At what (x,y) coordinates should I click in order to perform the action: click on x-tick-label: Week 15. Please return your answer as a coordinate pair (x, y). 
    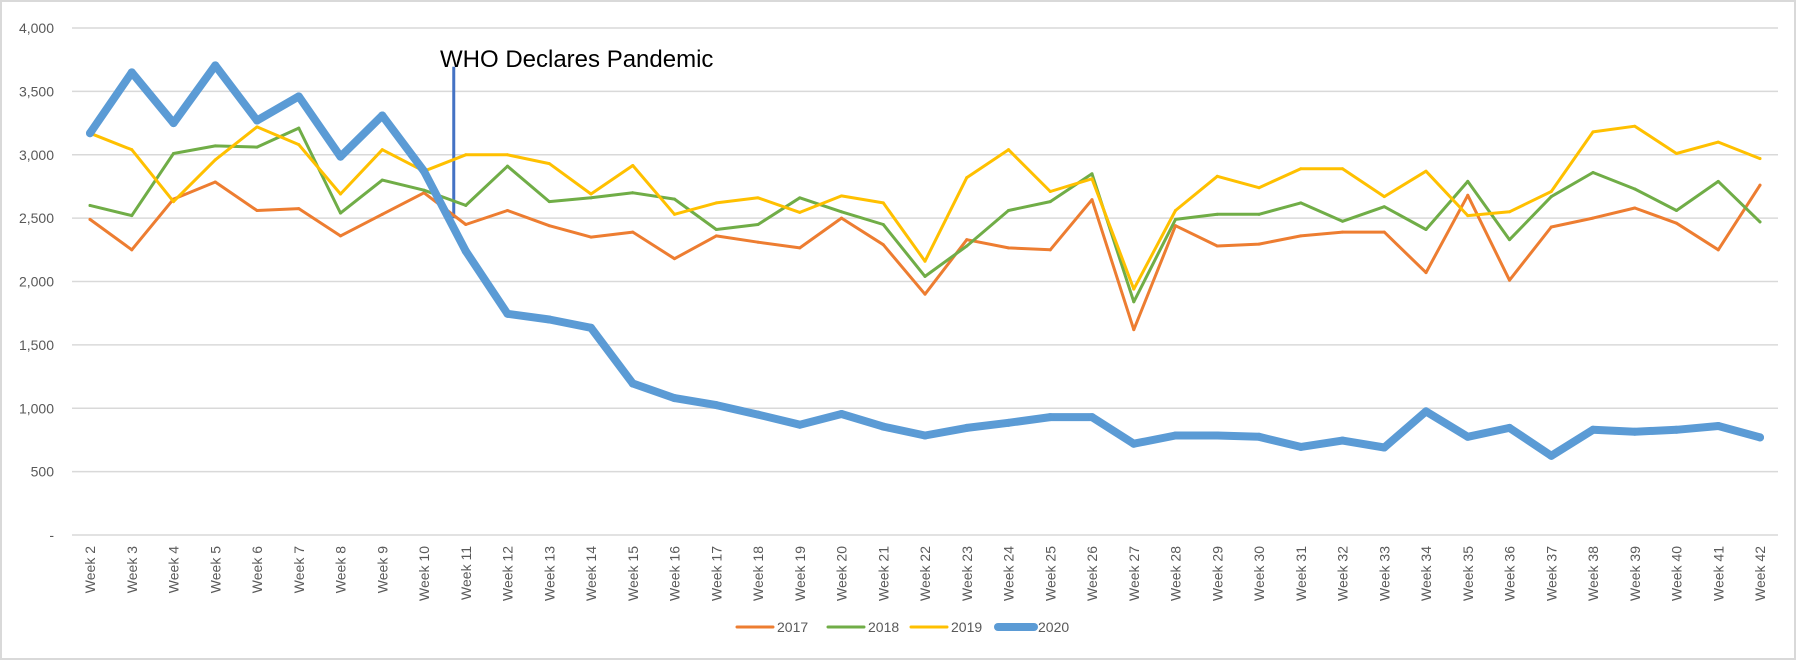
    Looking at the image, I should click on (633, 573).